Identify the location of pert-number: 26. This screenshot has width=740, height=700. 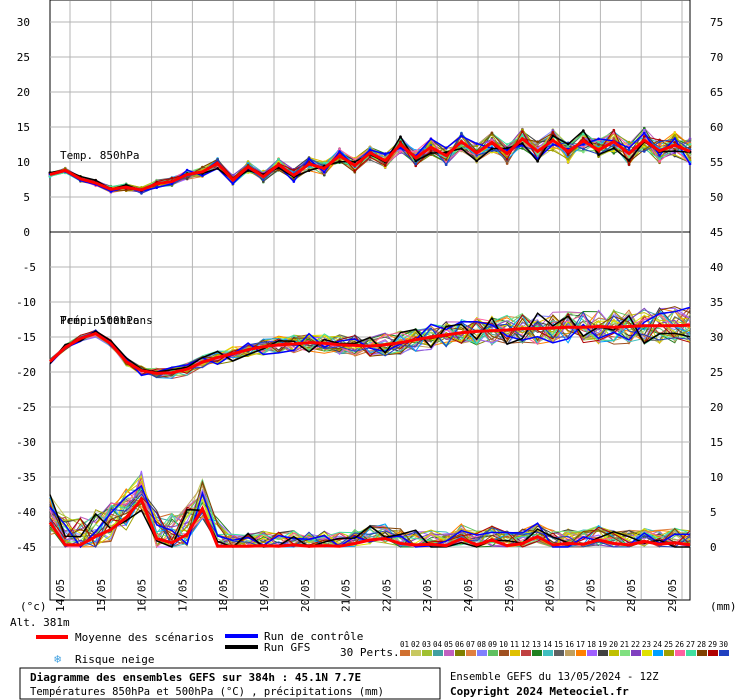
(680, 644).